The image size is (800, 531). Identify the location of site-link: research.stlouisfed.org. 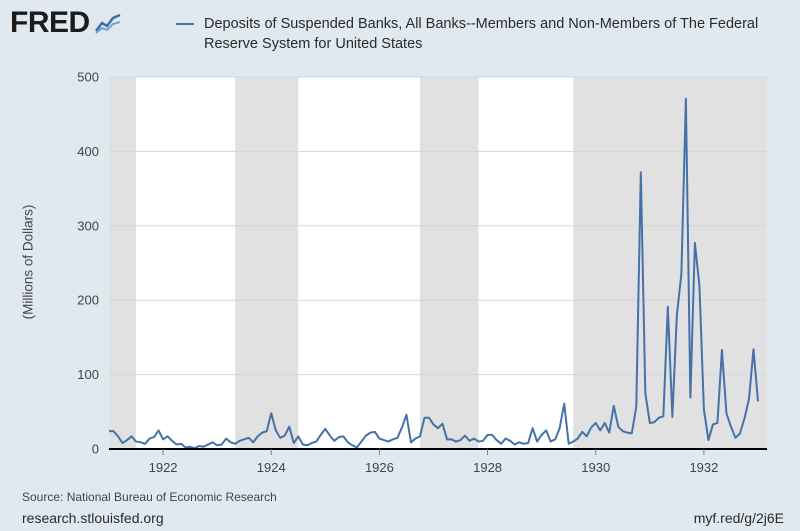
(93, 518).